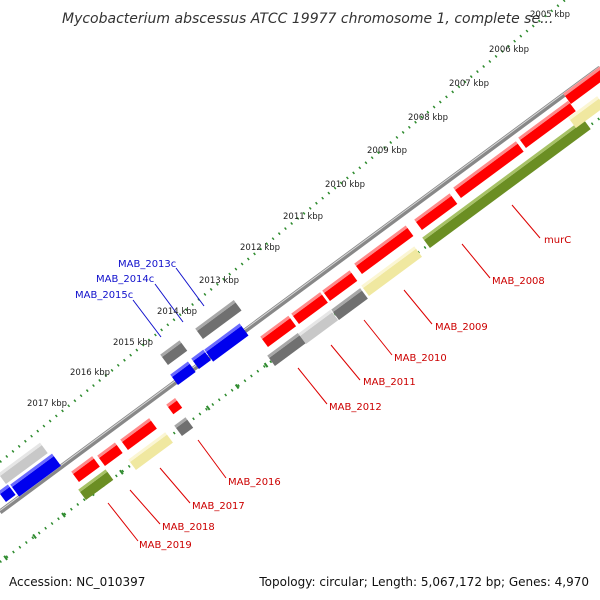 The width and height of the screenshot is (600, 600). What do you see at coordinates (461, 327) in the screenshot?
I see `gene-label-MAB_2009: MAB_2009` at bounding box center [461, 327].